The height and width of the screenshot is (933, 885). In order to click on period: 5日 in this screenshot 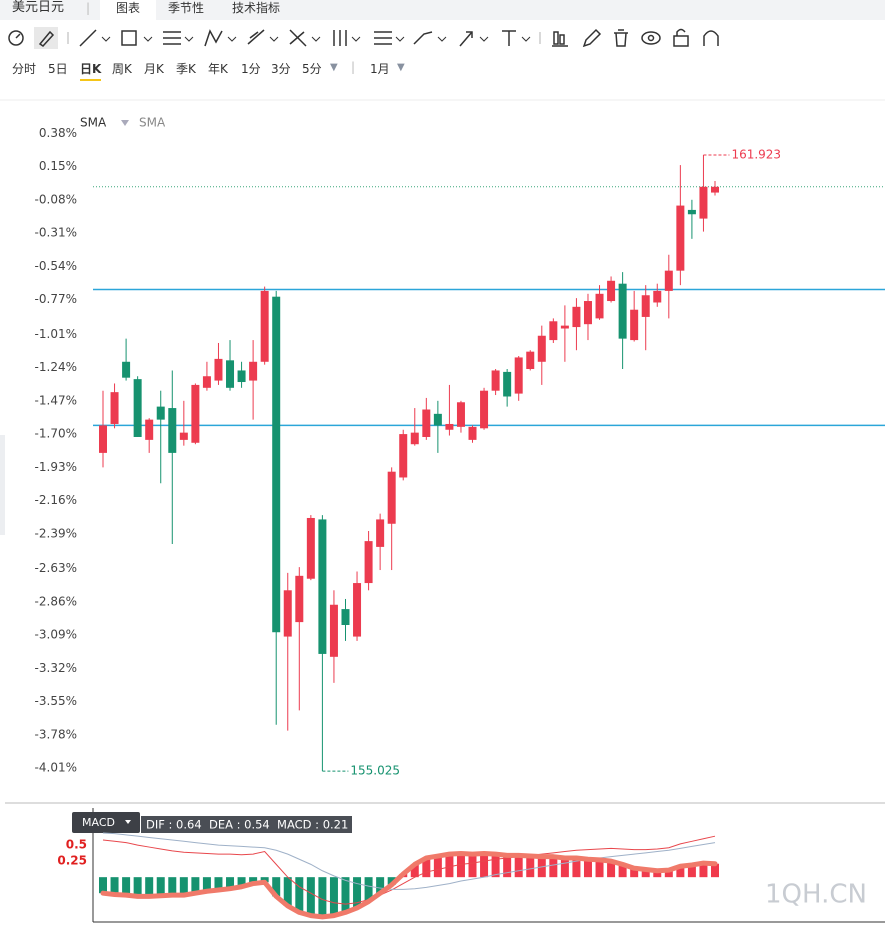, I will do `click(58, 69)`.